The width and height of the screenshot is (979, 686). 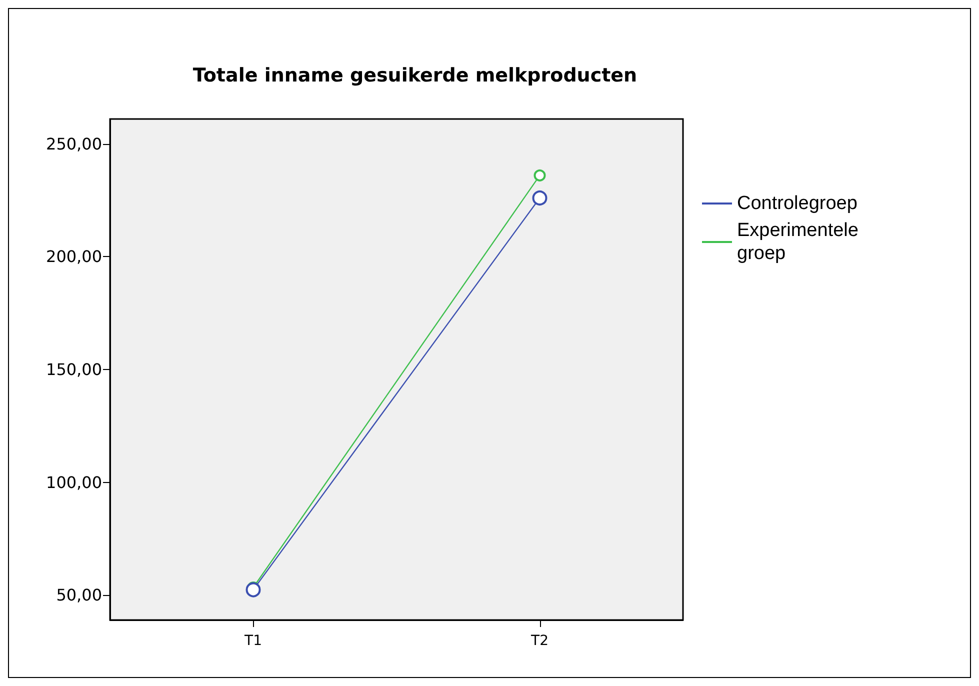 I want to click on legend-label: Controlegroep, so click(x=797, y=203).